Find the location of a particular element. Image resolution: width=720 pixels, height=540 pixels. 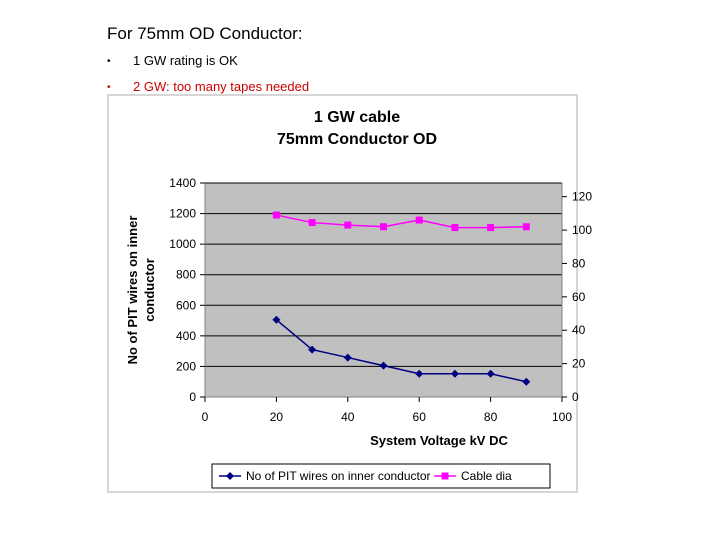

y-axis-label-line-1: No of PIT wires on inner is located at coordinates (132, 290).